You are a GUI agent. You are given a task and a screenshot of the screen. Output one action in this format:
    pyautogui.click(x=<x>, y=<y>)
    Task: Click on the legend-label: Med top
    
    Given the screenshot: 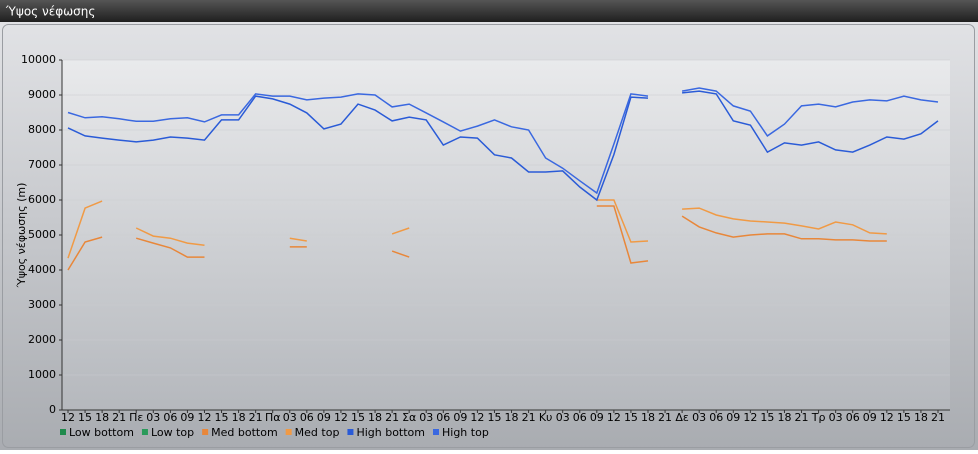 What is the action you would take?
    pyautogui.click(x=317, y=432)
    